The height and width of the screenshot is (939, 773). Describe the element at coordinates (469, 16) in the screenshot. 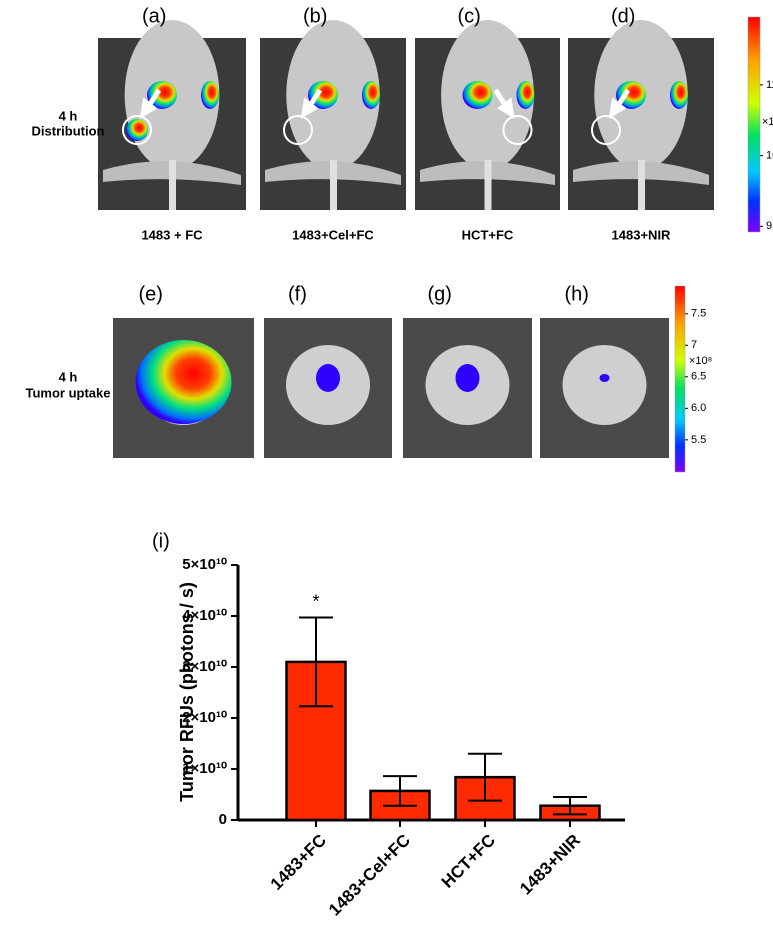

I see `panel-label: (c)` at that location.